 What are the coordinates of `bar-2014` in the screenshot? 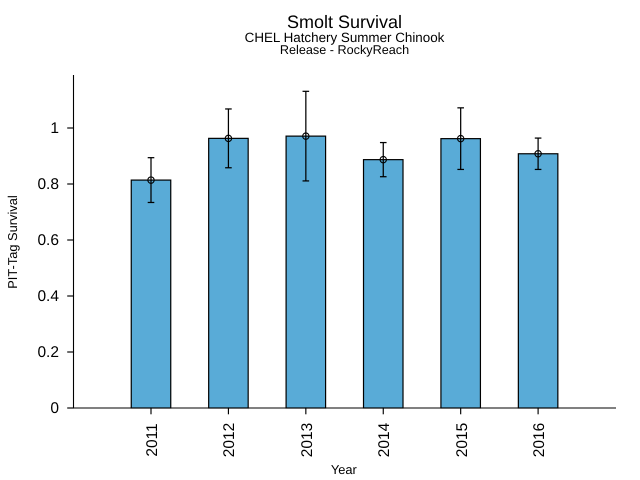 It's located at (383, 284).